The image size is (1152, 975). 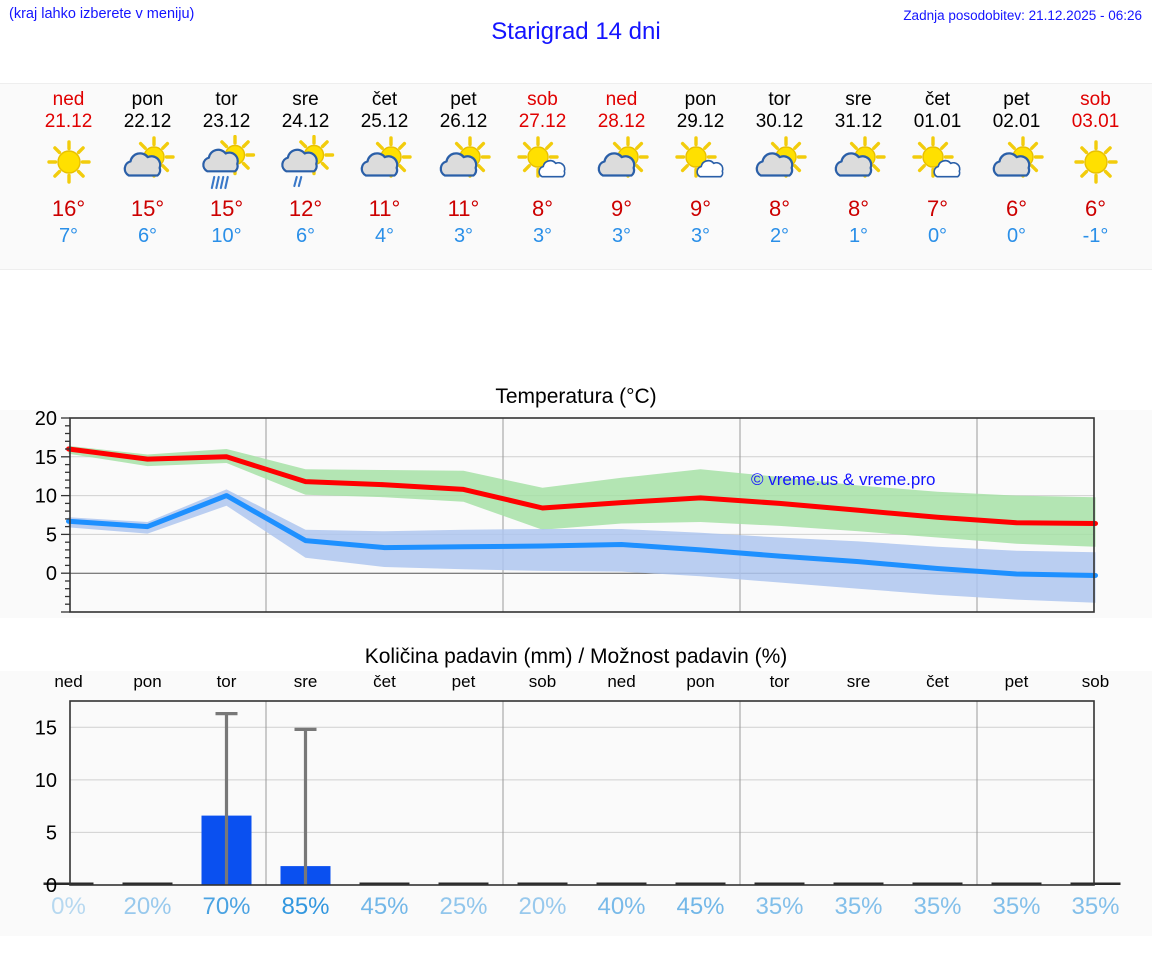 I want to click on day-date-label: 21.12, so click(x=68, y=121).